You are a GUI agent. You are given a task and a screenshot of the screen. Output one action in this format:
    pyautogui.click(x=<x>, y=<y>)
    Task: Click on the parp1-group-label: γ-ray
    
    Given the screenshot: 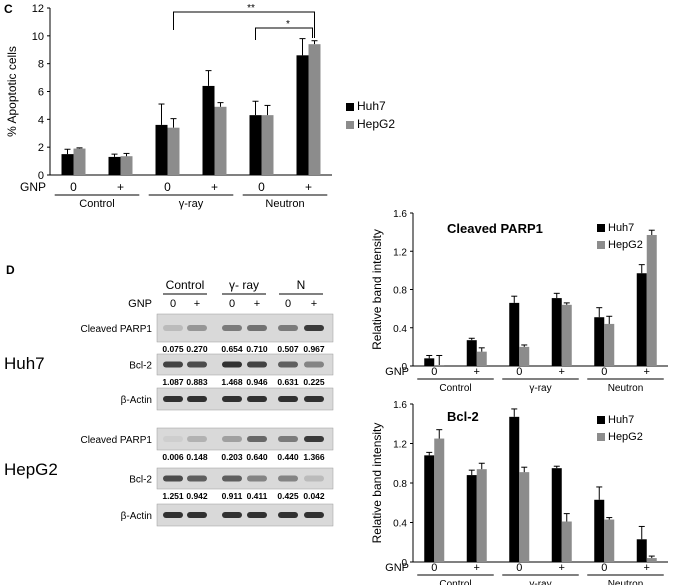 What is the action you would take?
    pyautogui.click(x=540, y=388)
    